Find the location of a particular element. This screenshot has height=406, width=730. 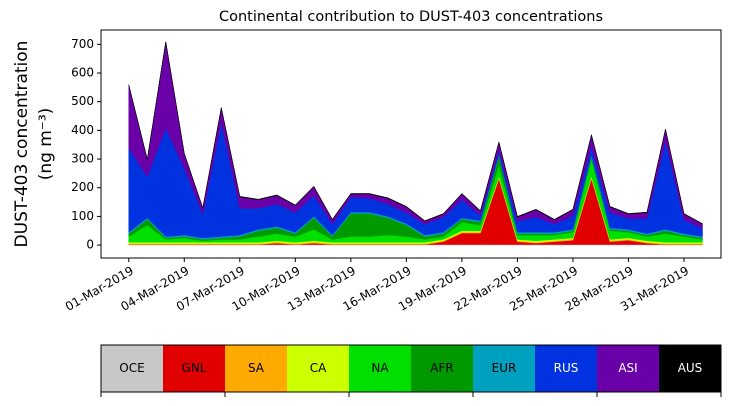

y-axis-label: (ng m⁻³) is located at coordinates (46, 144).